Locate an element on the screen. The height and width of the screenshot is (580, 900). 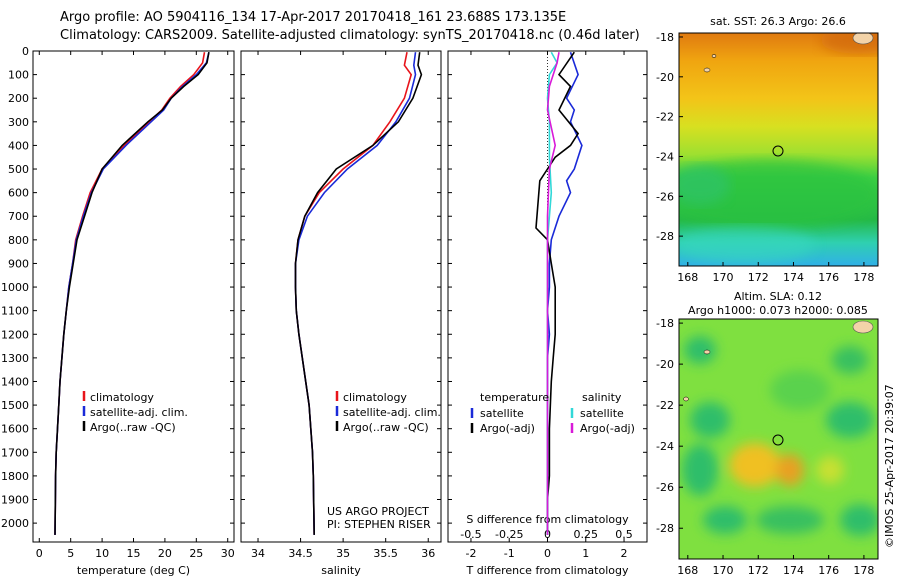
x-tick-label: 5 is located at coordinates (70, 553).